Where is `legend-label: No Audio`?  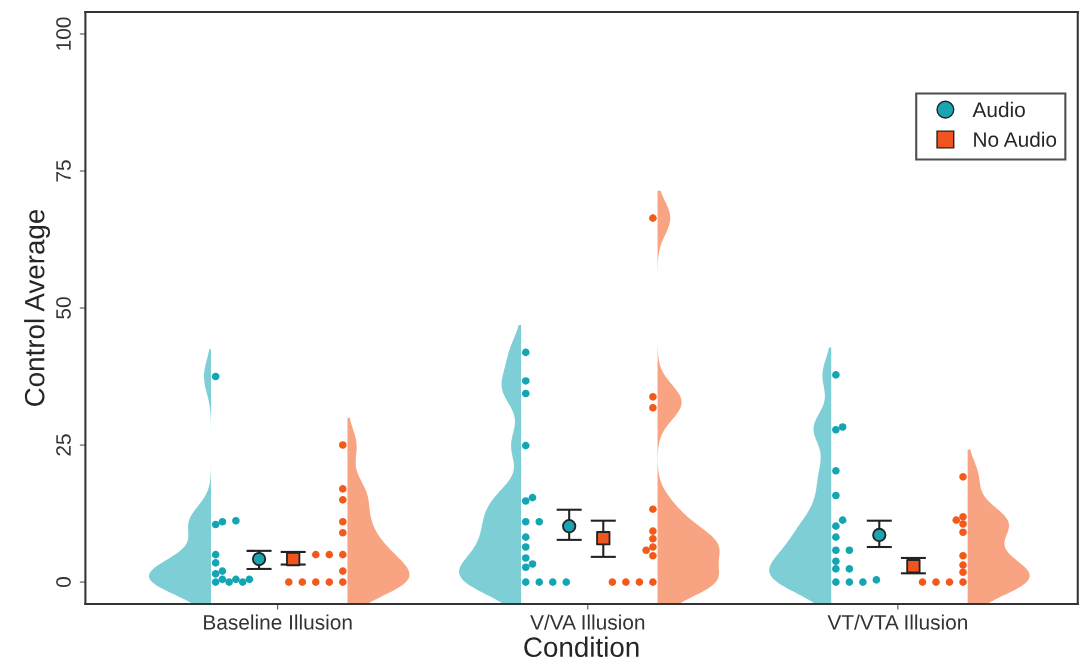
legend-label: No Audio is located at coordinates (1015, 139).